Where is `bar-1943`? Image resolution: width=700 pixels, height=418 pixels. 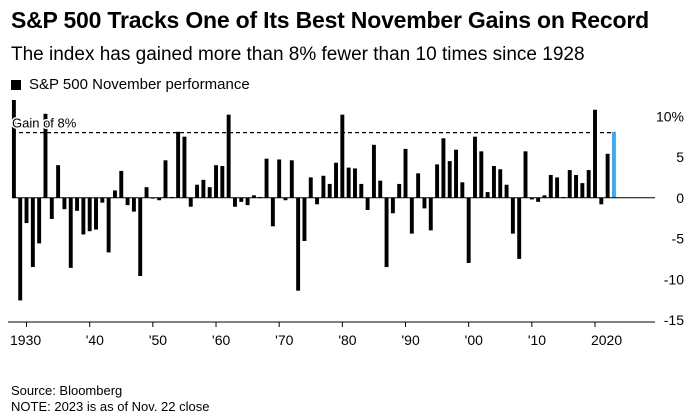 bar-1943 is located at coordinates (108, 225).